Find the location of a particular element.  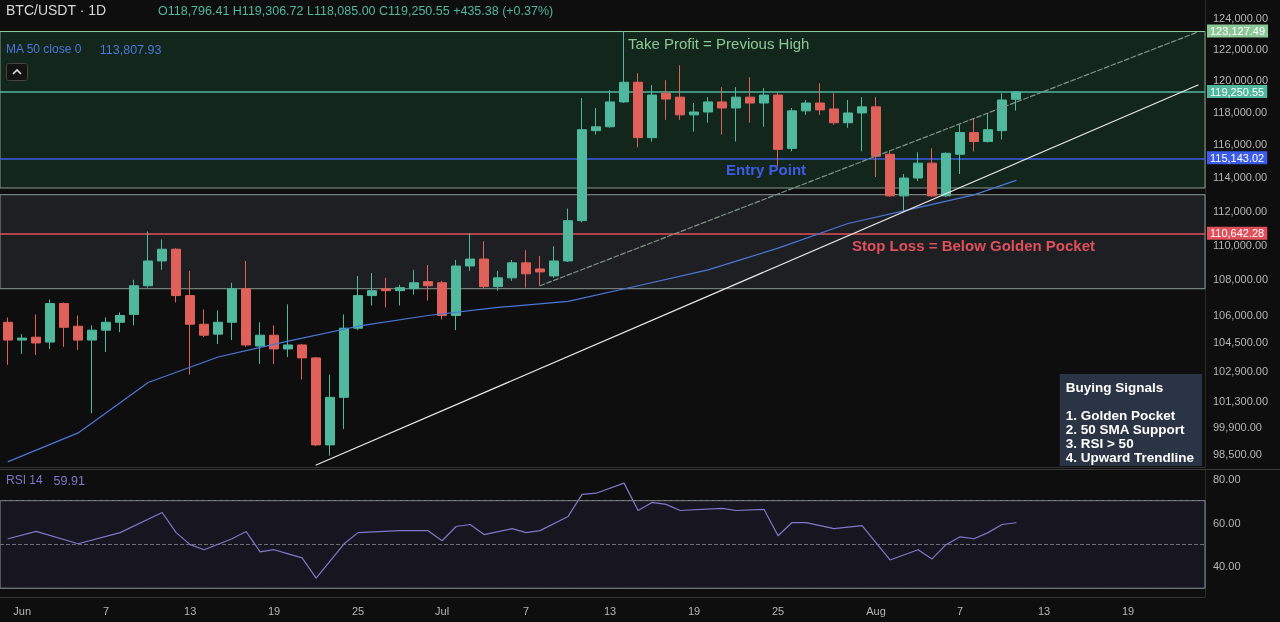

annotation: Entry Point is located at coordinates (766, 170).